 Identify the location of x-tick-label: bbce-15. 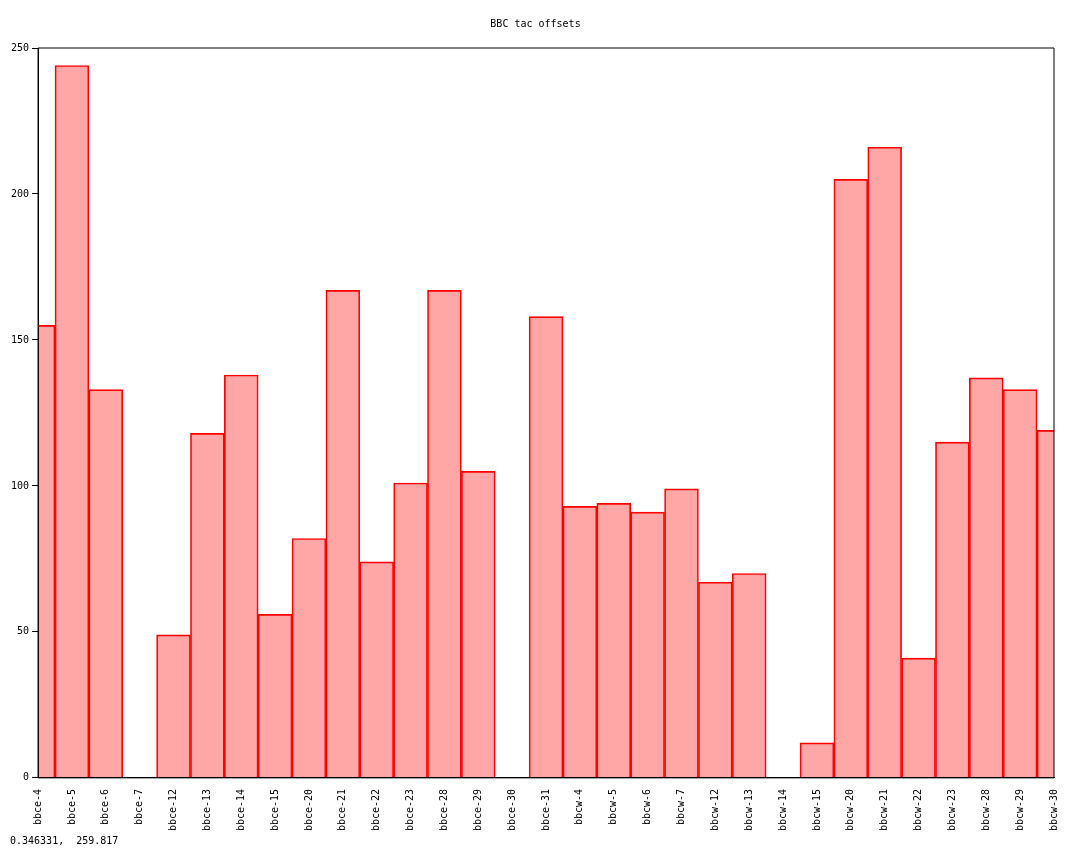
(274, 810).